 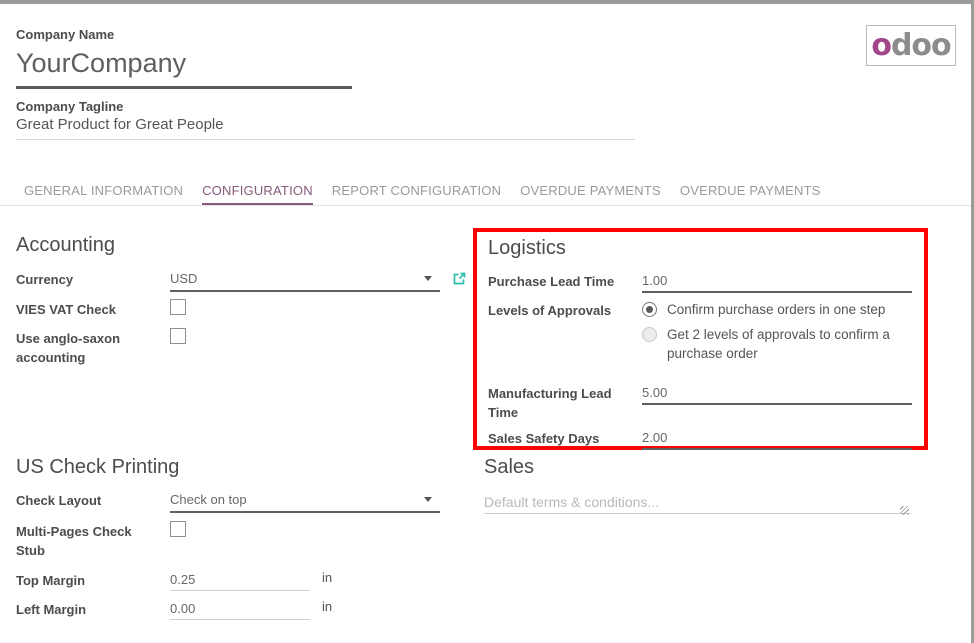 What do you see at coordinates (327, 577) in the screenshot?
I see `top-margin-unit: in` at bounding box center [327, 577].